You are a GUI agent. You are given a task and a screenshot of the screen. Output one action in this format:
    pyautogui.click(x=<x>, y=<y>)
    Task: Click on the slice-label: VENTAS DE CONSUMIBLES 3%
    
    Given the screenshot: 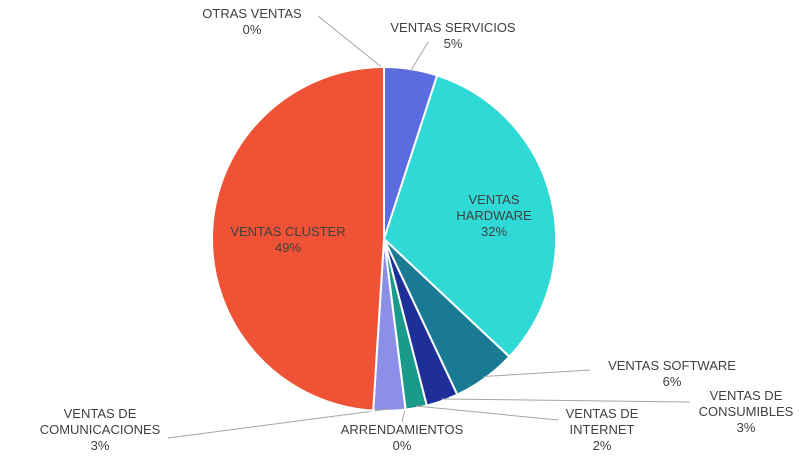 What is the action you would take?
    pyautogui.click(x=746, y=412)
    